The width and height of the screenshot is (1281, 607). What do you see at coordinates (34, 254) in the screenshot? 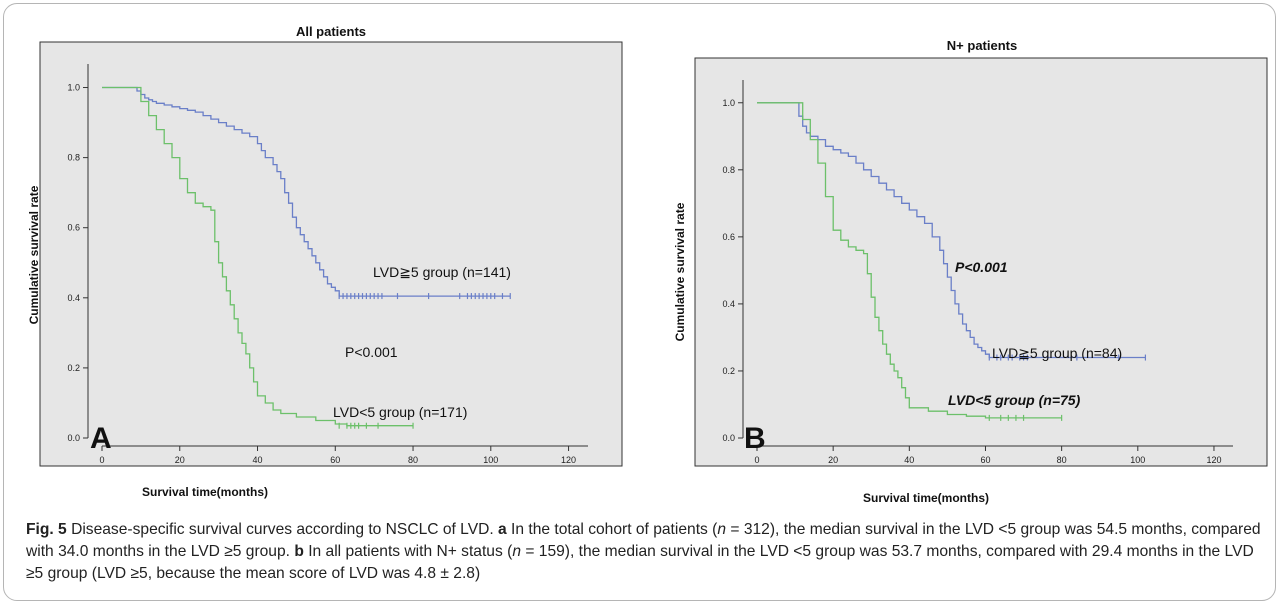
I see `y-axis-label-a: Cumulative survival rate` at bounding box center [34, 254].